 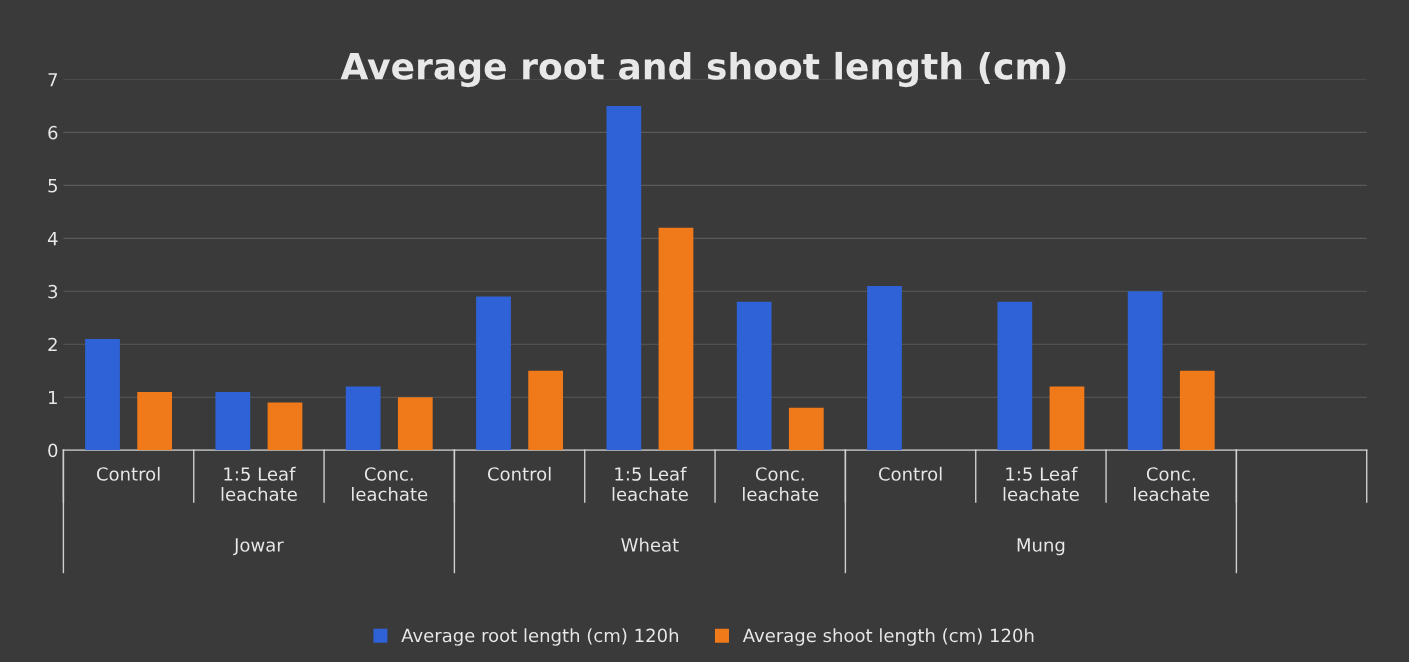 What do you see at coordinates (52, 239) in the screenshot?
I see `y-tick-label: 4` at bounding box center [52, 239].